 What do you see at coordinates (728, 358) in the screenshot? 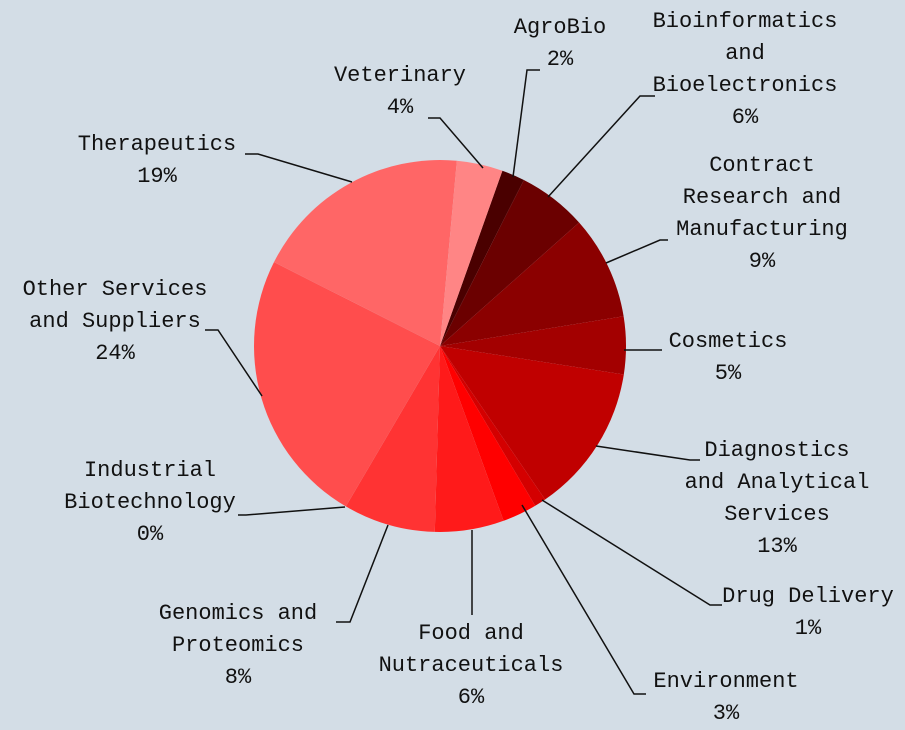
I see `slice-label: Cosmetics 5%` at bounding box center [728, 358].